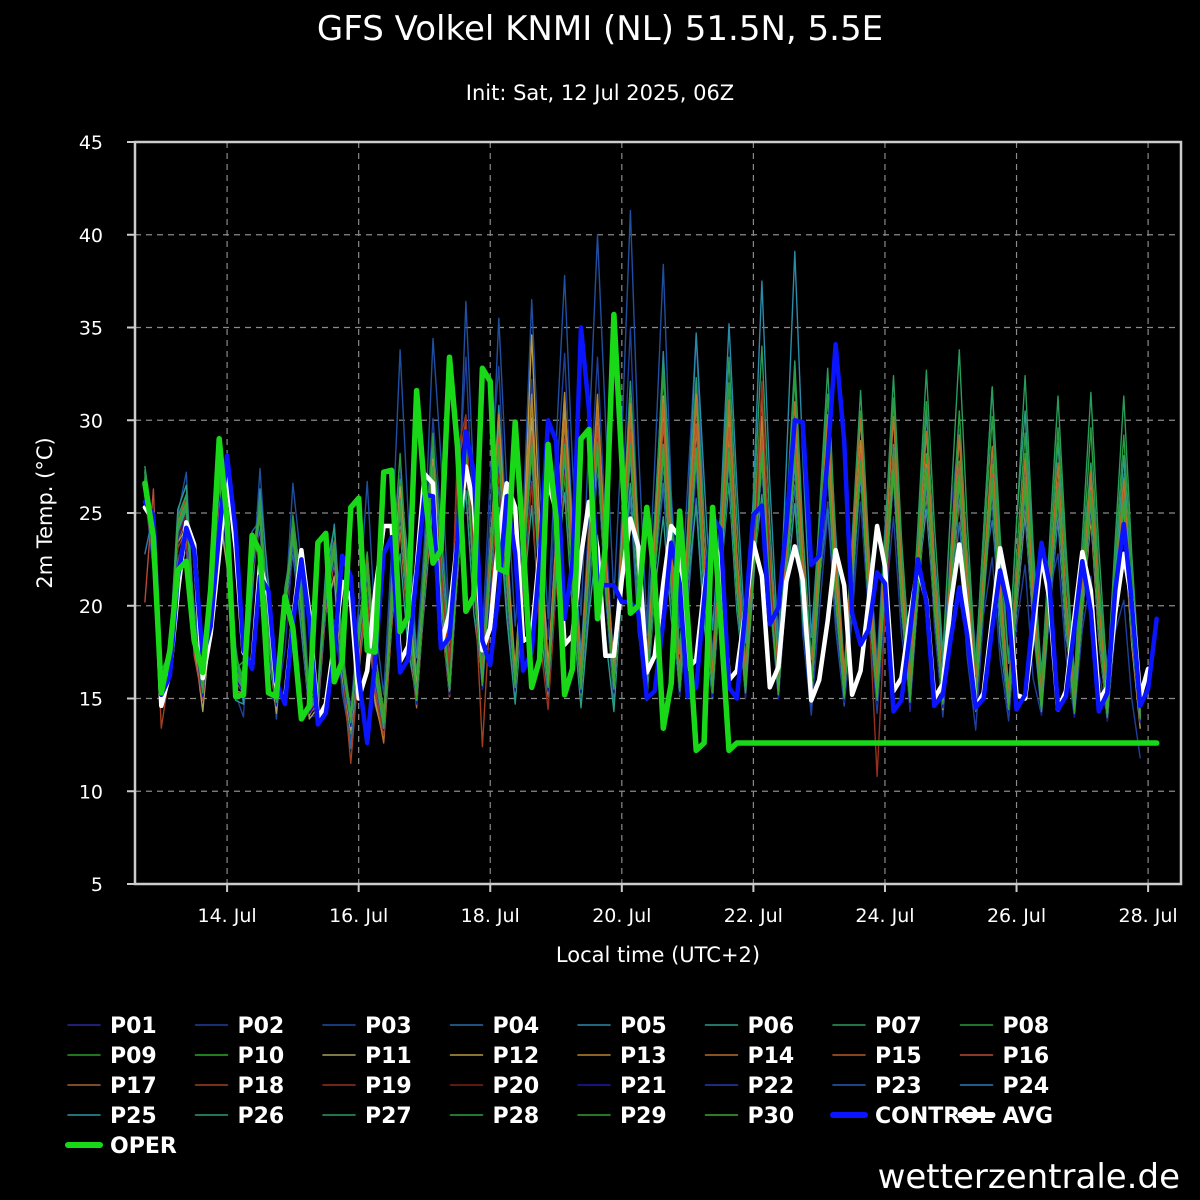 The height and width of the screenshot is (1200, 1200). Describe the element at coordinates (133, 1026) in the screenshot. I see `legend-label: P01` at that location.